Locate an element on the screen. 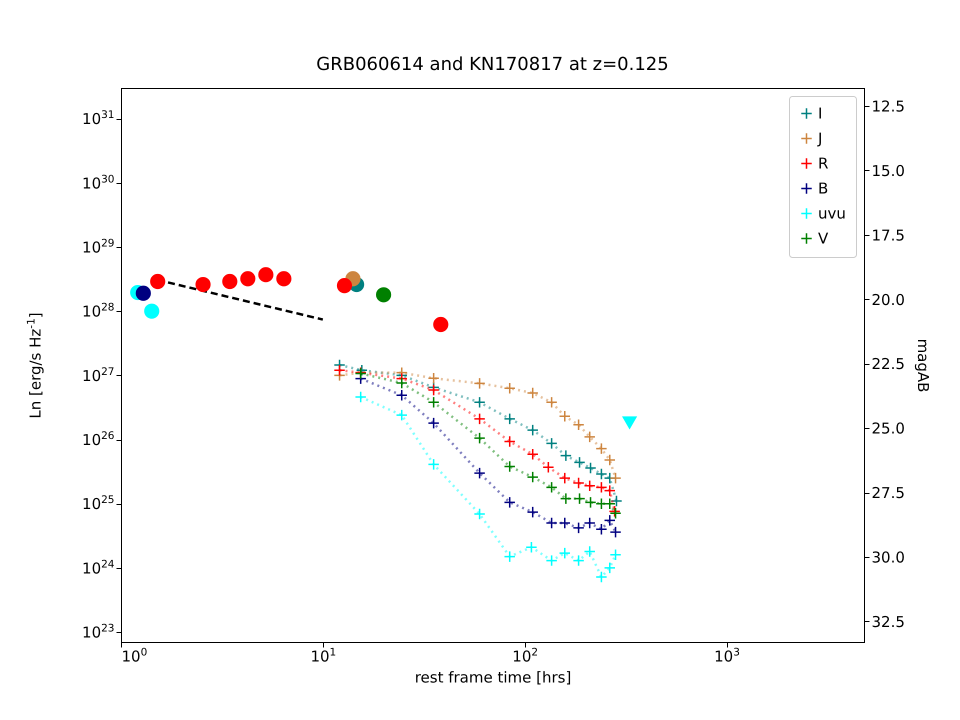  legend-label: J is located at coordinates (819, 139).